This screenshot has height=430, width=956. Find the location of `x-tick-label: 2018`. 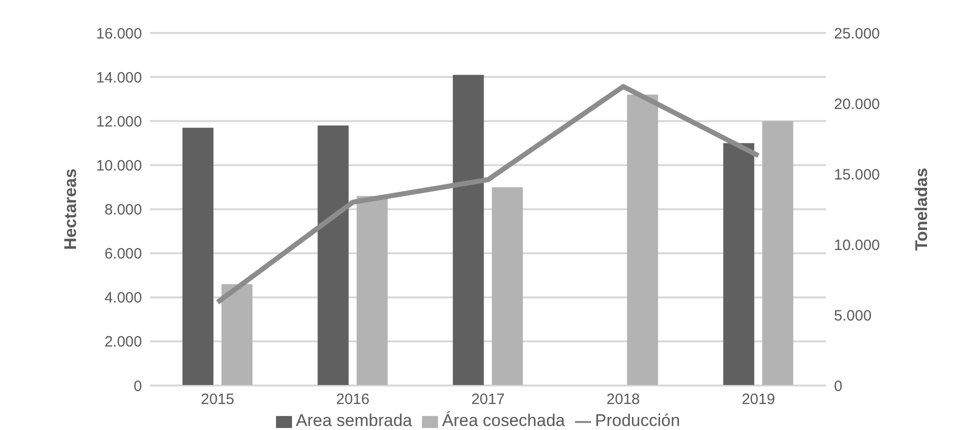

x-tick-label: 2018 is located at coordinates (623, 399).